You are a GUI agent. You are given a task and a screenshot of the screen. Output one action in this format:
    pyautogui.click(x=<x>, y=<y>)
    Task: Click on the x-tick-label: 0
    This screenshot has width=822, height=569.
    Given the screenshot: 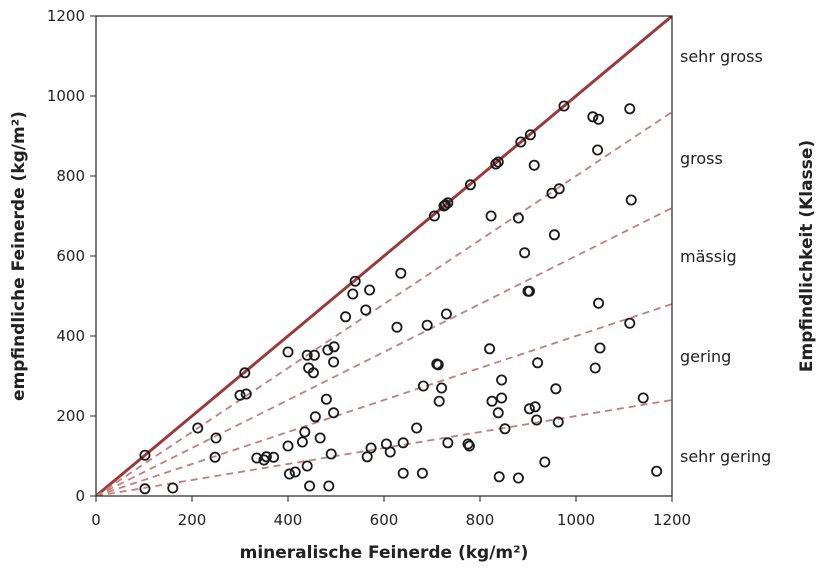 What is the action you would take?
    pyautogui.click(x=96, y=520)
    